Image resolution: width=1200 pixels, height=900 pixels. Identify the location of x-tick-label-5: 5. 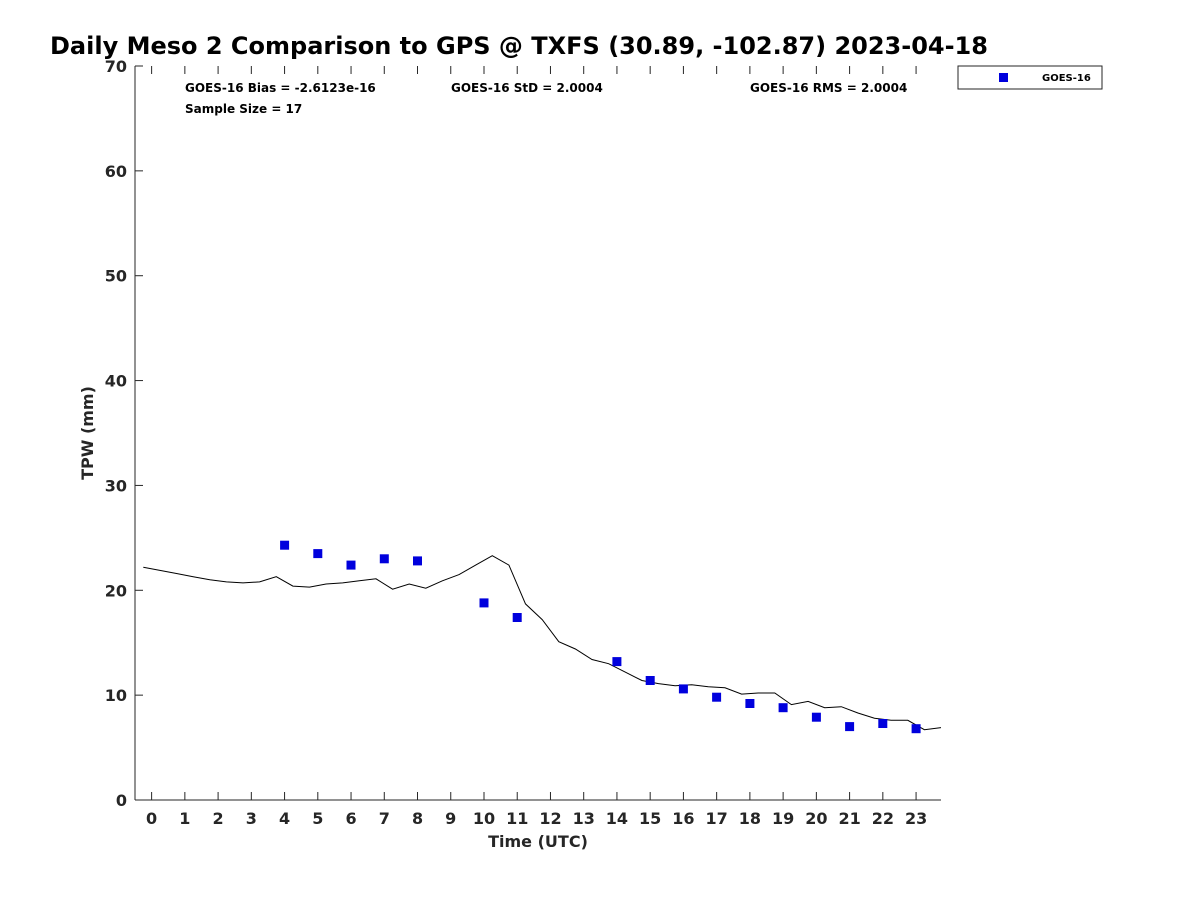
(317, 818).